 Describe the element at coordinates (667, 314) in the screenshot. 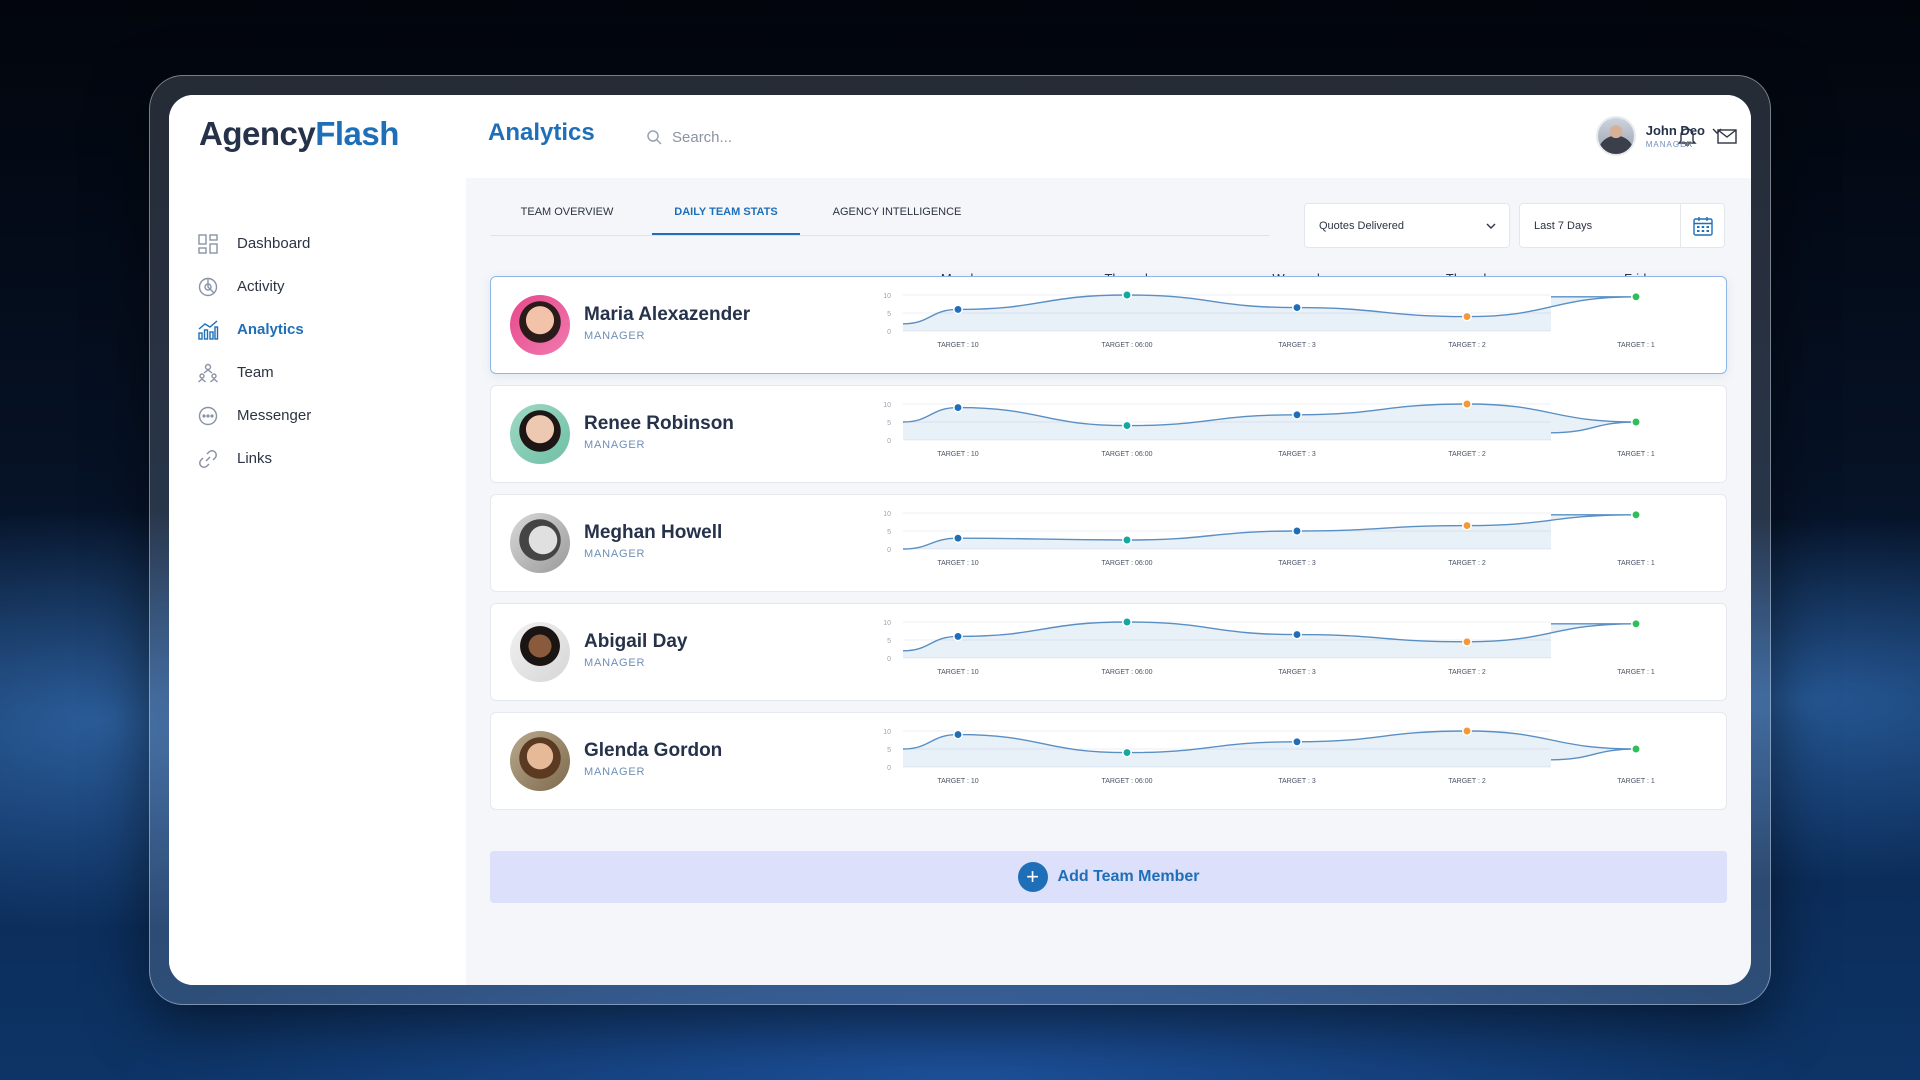

I see `member-name: Maria Alexazender` at that location.